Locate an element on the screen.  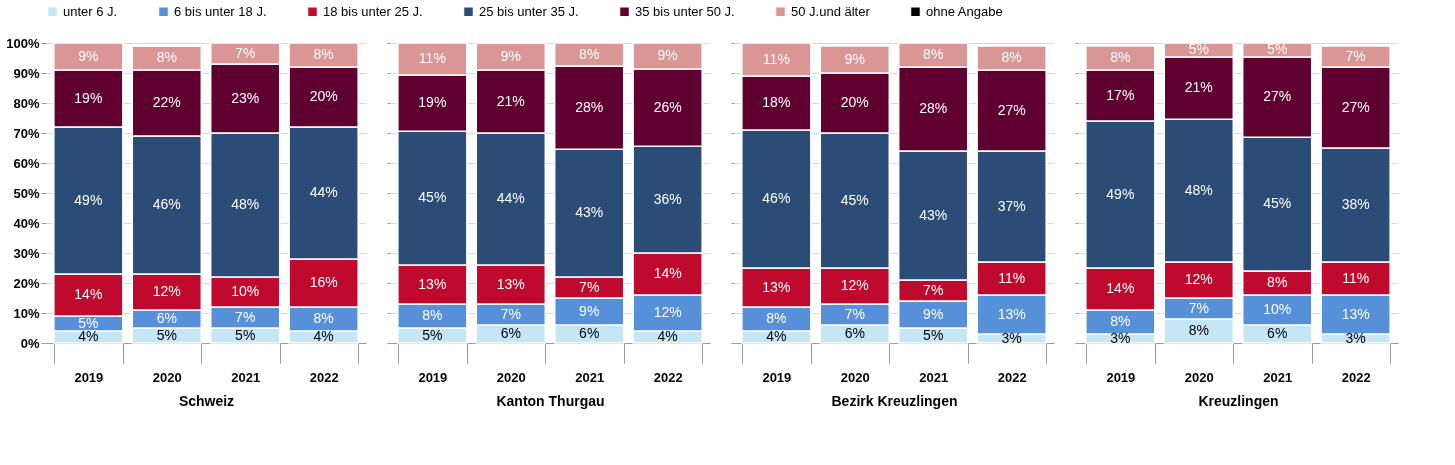
y-tick-label: 0% is located at coordinates (30, 343).